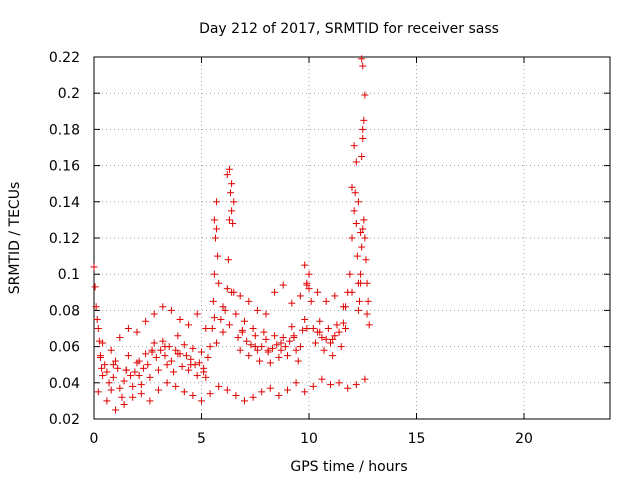  I want to click on y-tick-label: 0.12, so click(64, 239).